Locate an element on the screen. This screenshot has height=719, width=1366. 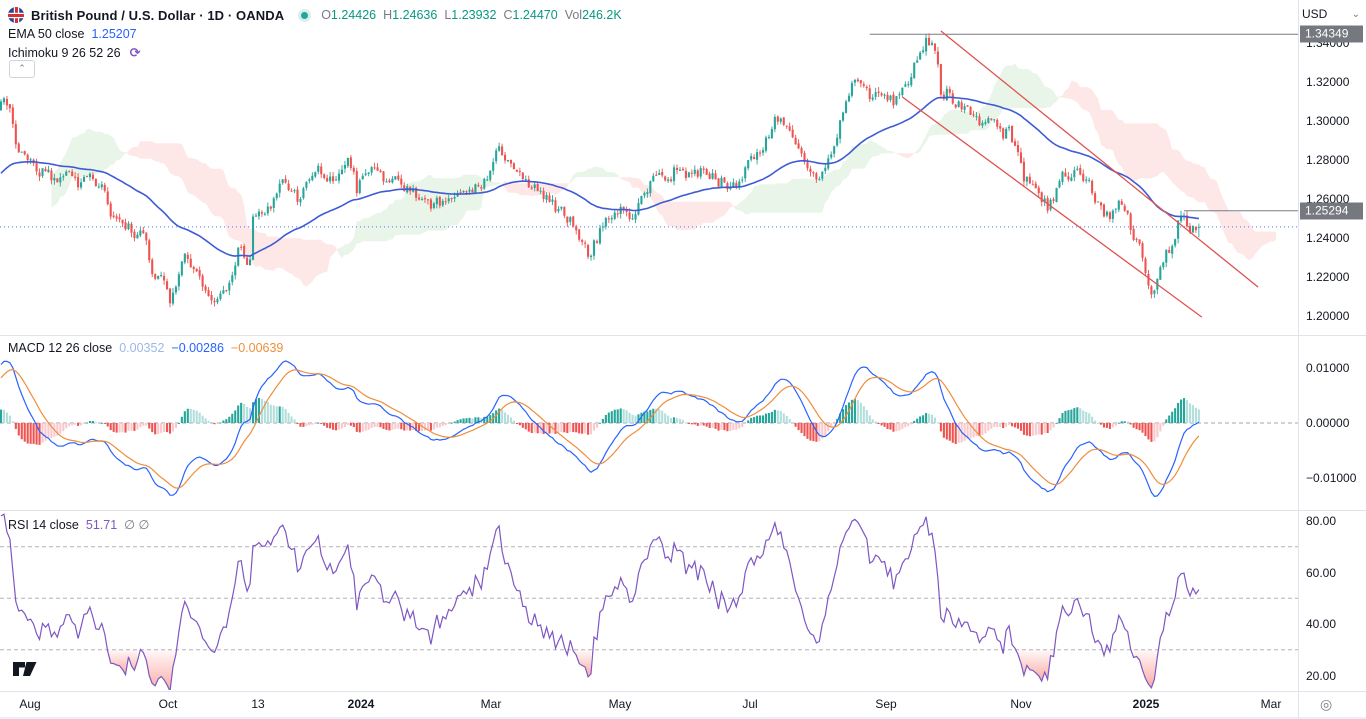
low-value: 1.23932 is located at coordinates (474, 15).